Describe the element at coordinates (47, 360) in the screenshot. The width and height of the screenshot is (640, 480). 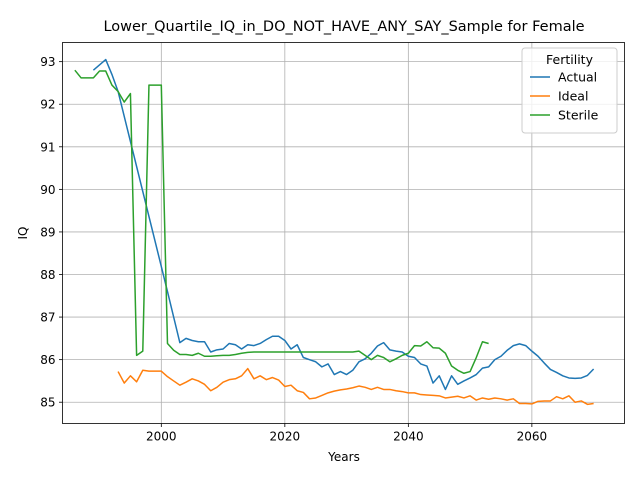
I see `y-tick-label: 86` at that location.